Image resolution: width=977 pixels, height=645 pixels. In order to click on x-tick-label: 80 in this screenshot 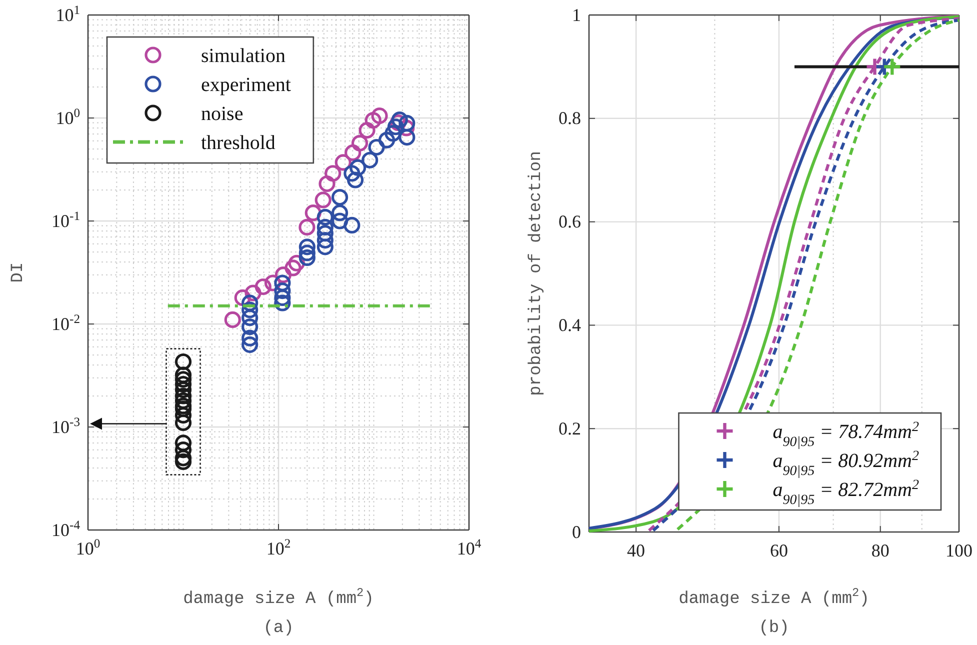, I will do `click(880, 550)`.